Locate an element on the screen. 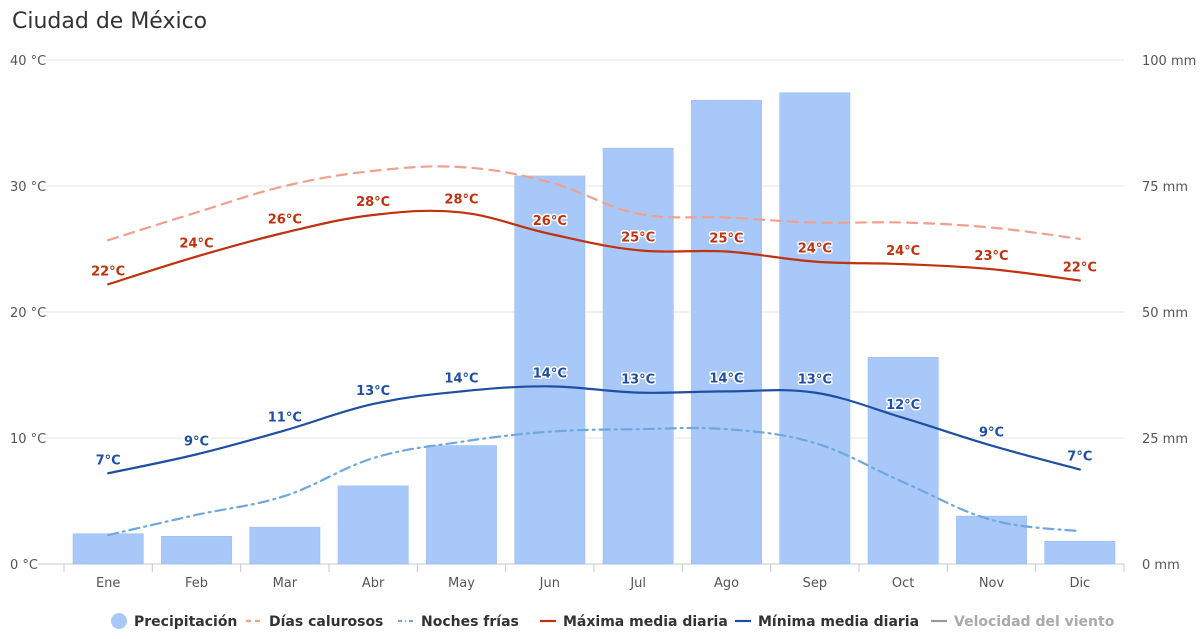 This screenshot has height=639, width=1200. x-tick-label: Ene is located at coordinates (108, 583).